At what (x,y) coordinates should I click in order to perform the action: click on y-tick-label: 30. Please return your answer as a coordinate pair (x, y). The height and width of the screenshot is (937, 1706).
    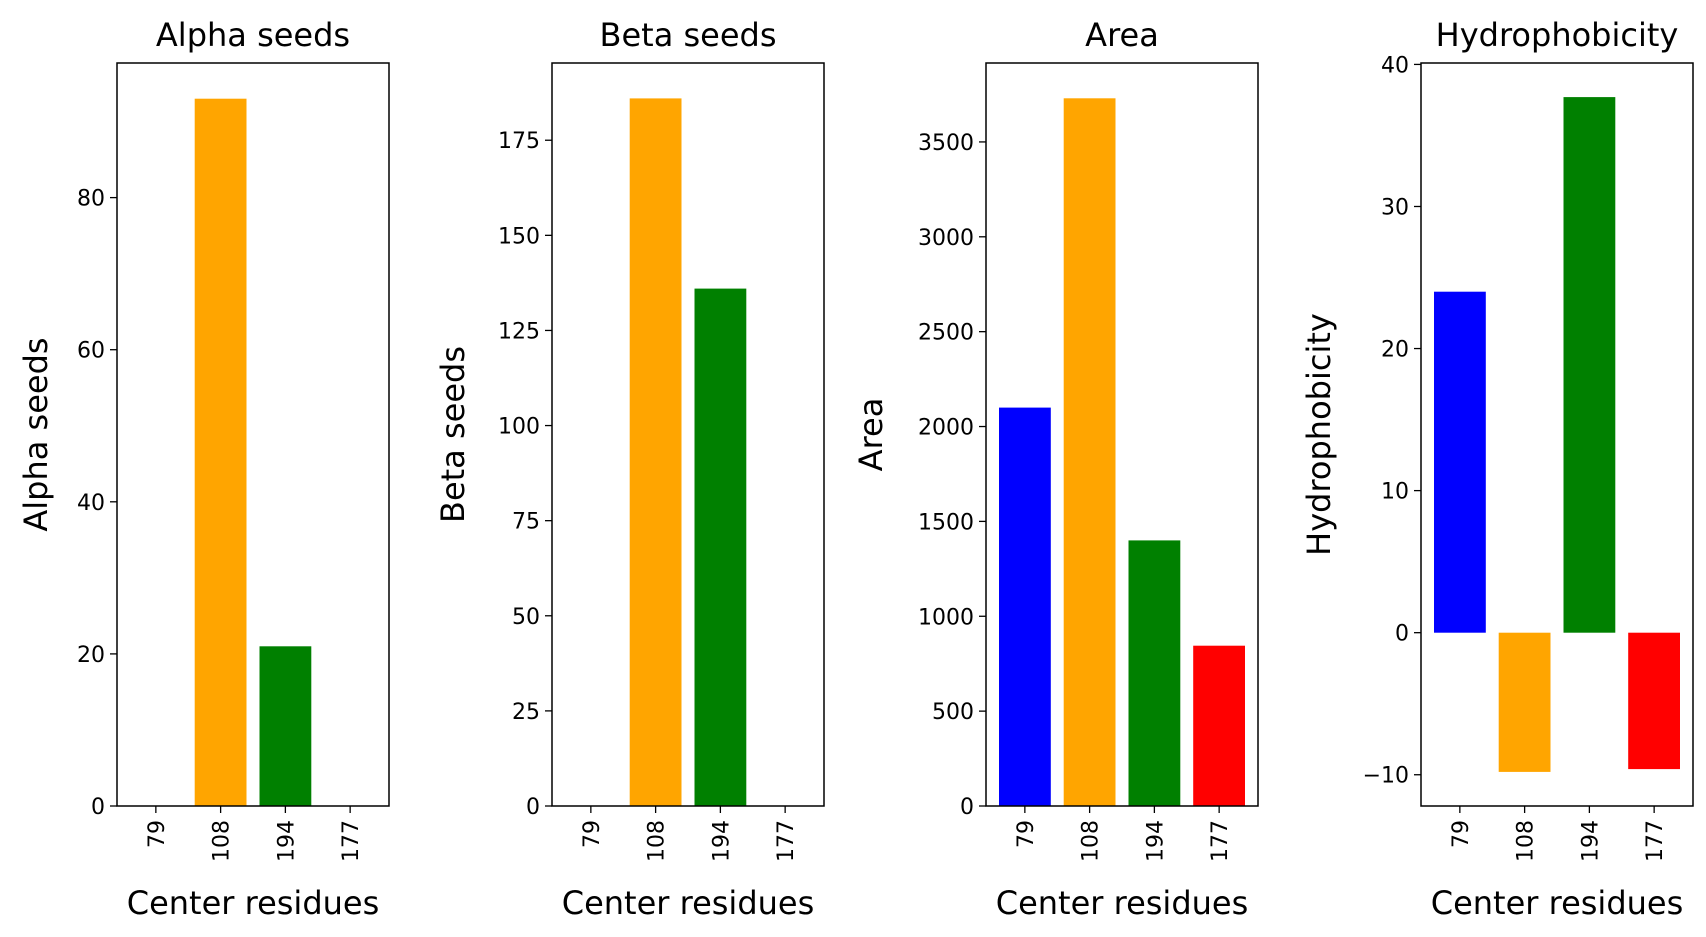
    Looking at the image, I should click on (1395, 207).